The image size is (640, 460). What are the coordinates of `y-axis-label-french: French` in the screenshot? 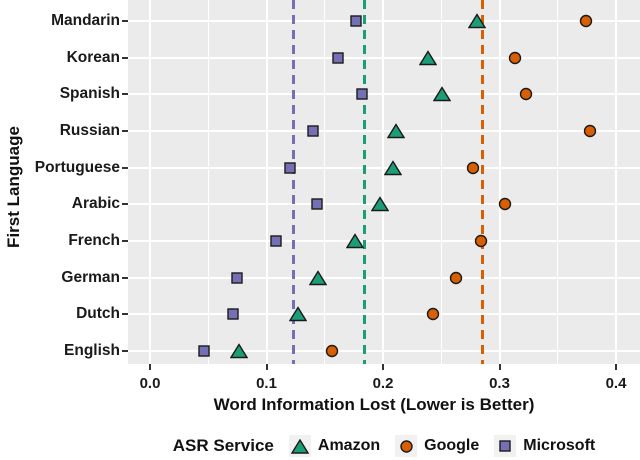 It's located at (94, 241).